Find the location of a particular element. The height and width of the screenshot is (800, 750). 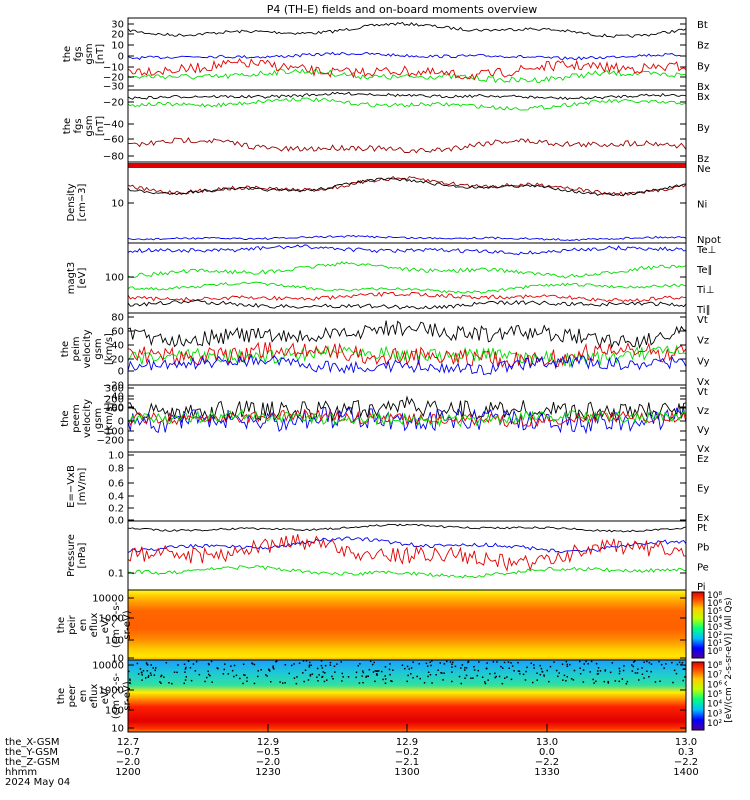

panel-pressure: 0.1 Pressure [nPa] Pt Pb Pe Pi is located at coordinates (387, 556).